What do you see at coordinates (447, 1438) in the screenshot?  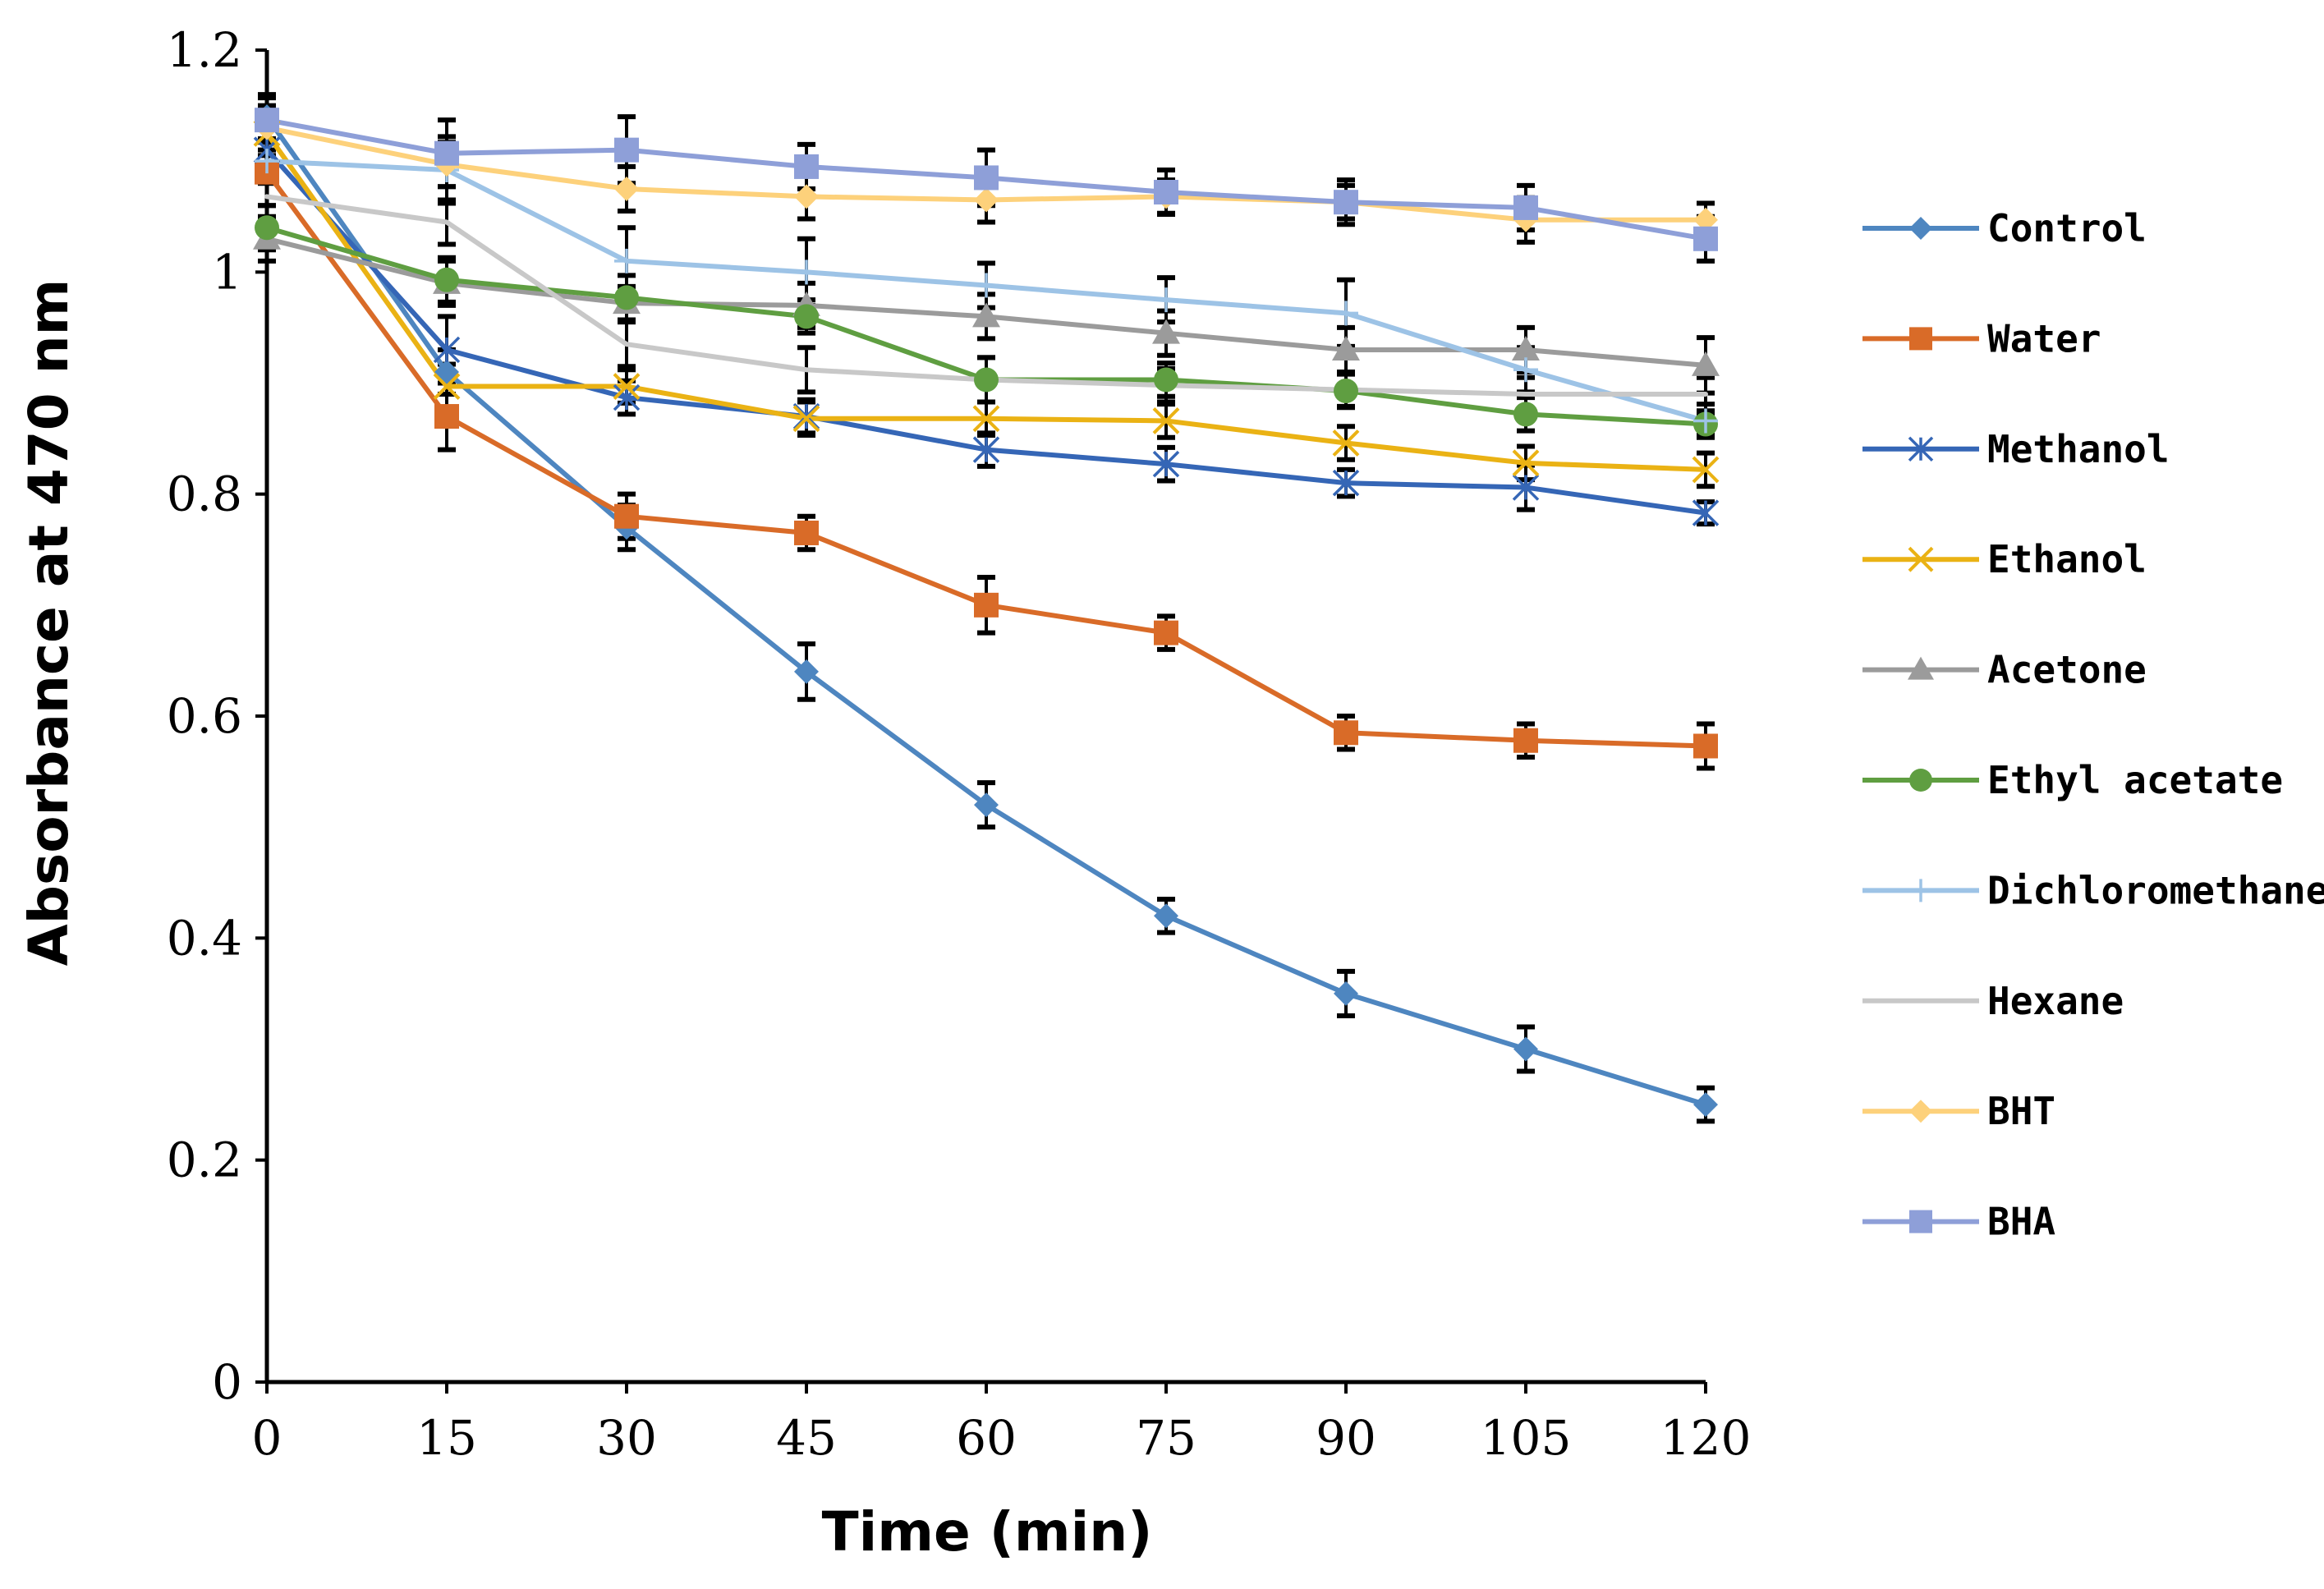 I see `x-tick-label: 15` at bounding box center [447, 1438].